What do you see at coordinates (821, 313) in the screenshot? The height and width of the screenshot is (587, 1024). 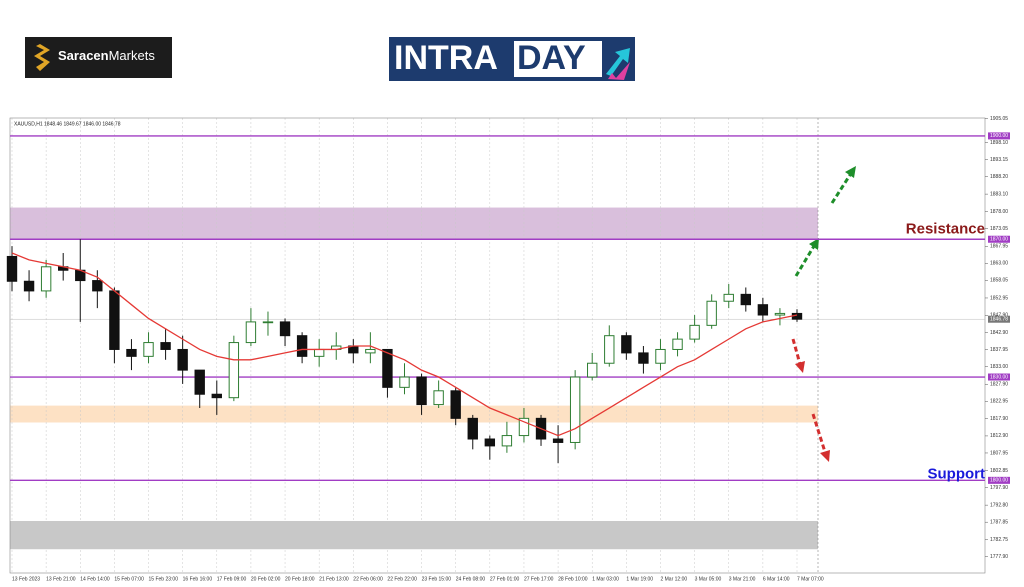 I see `arrows` at bounding box center [821, 313].